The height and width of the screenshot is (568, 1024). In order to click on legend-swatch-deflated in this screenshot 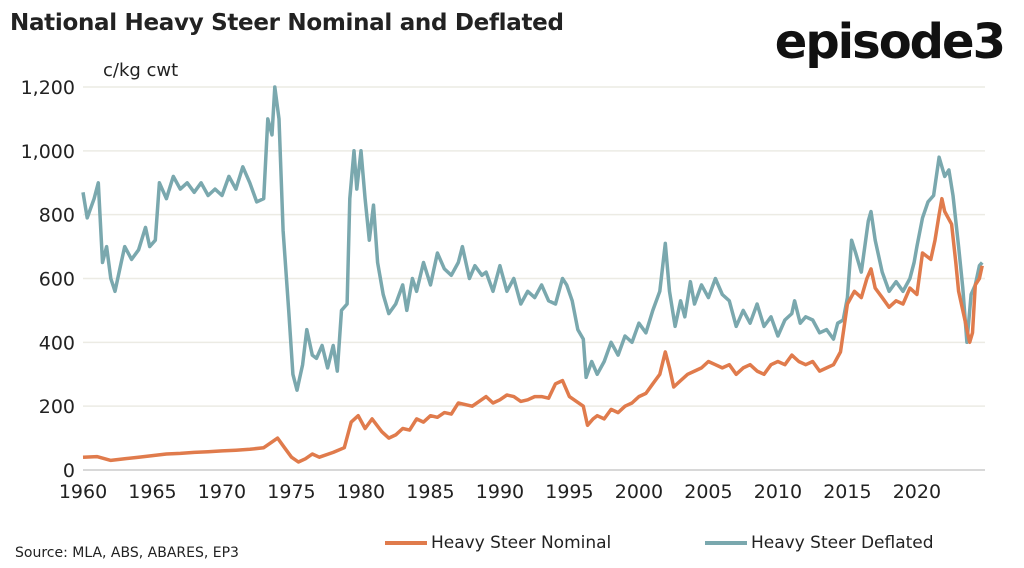, I will do `click(726, 543)`.